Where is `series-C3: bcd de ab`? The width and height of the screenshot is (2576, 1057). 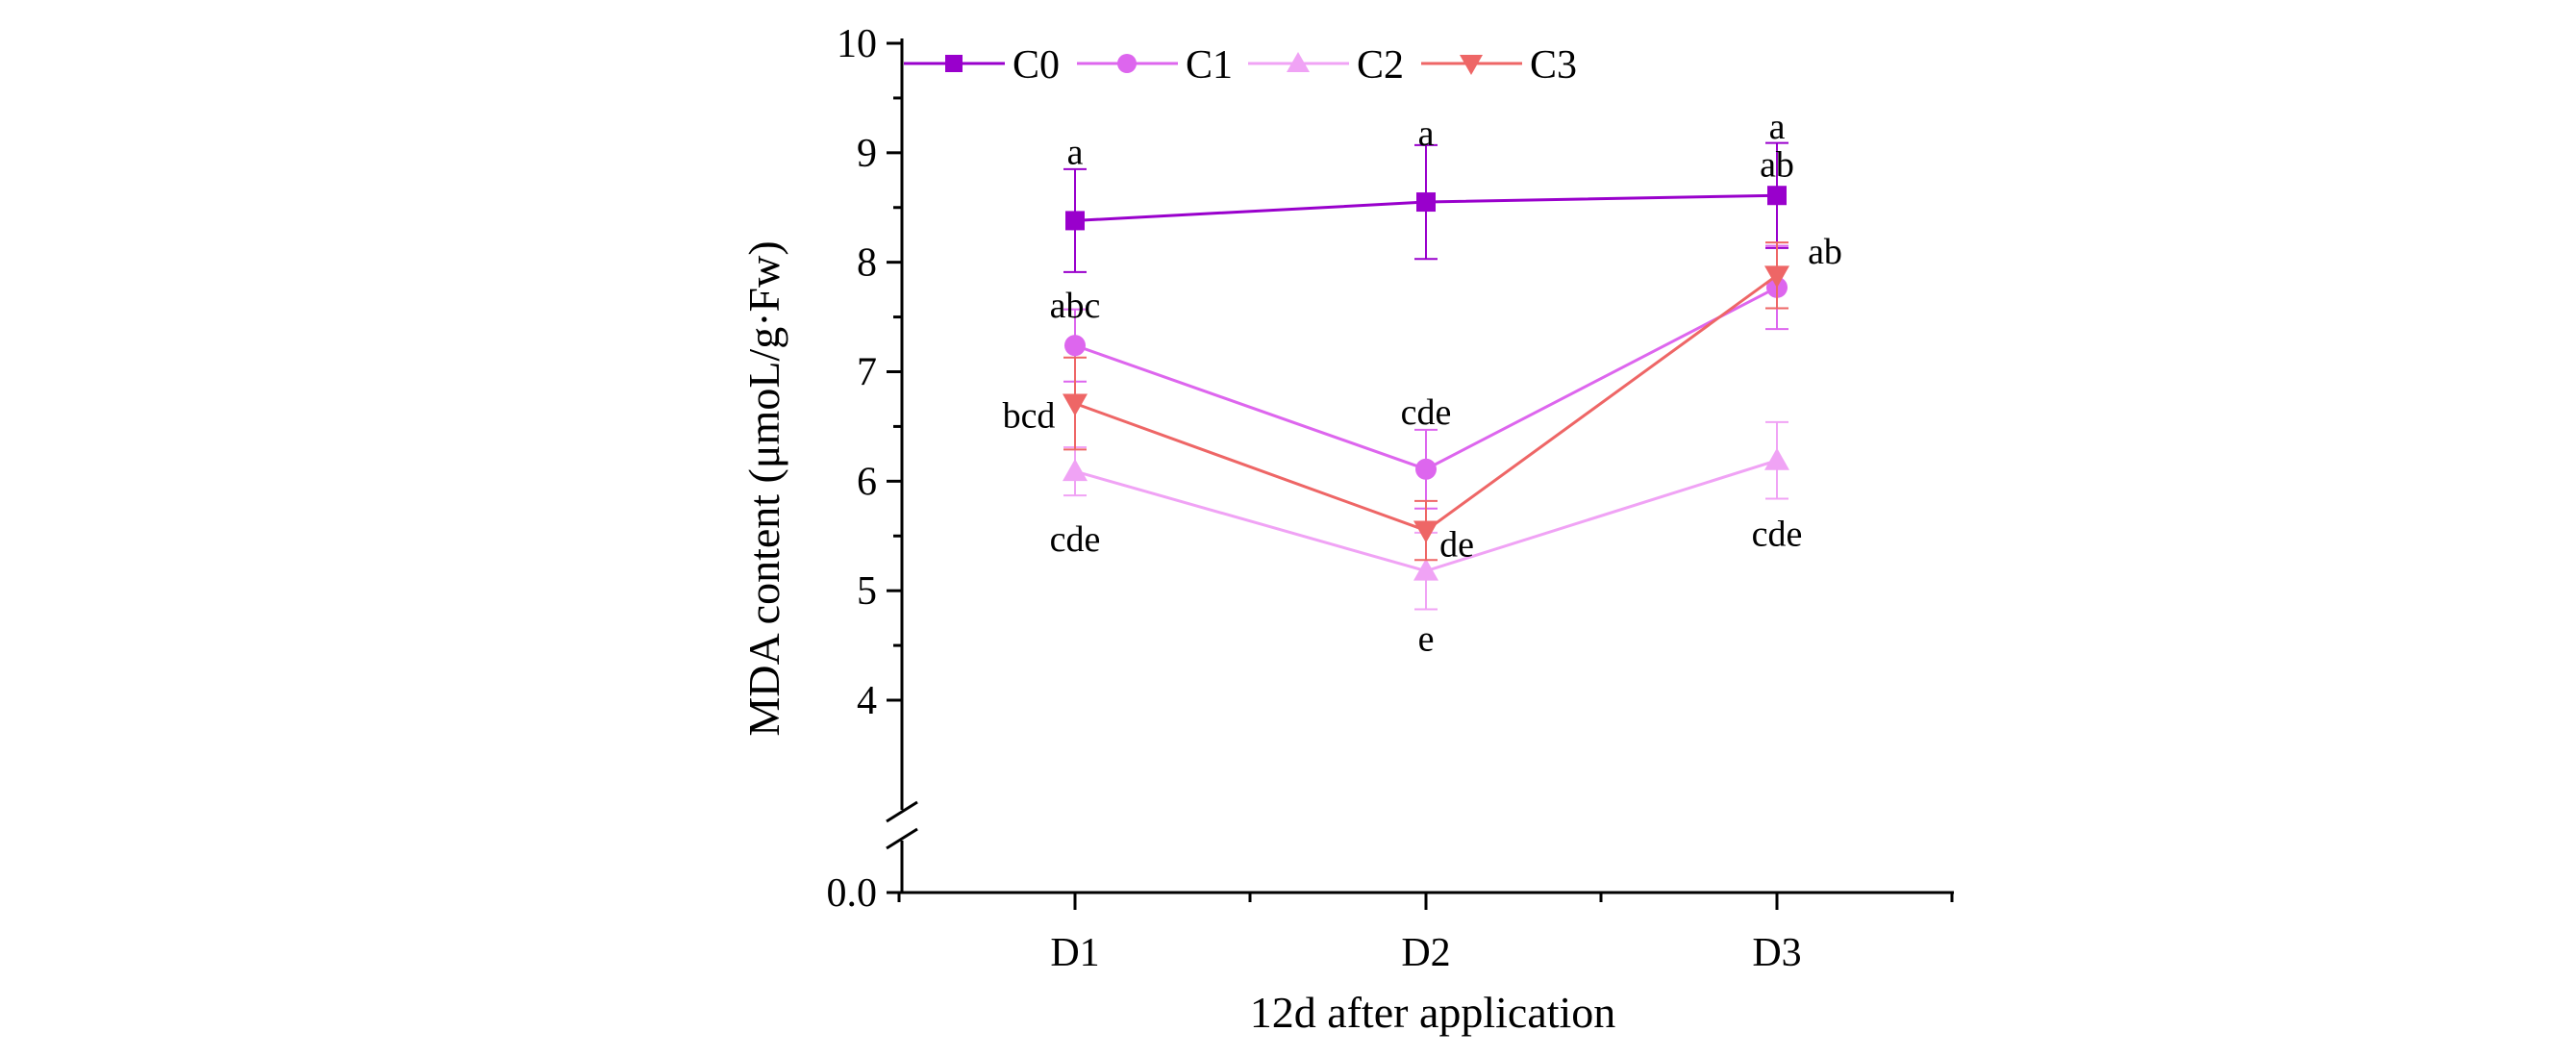
series-C3: bcd de ab is located at coordinates (1398, 354).